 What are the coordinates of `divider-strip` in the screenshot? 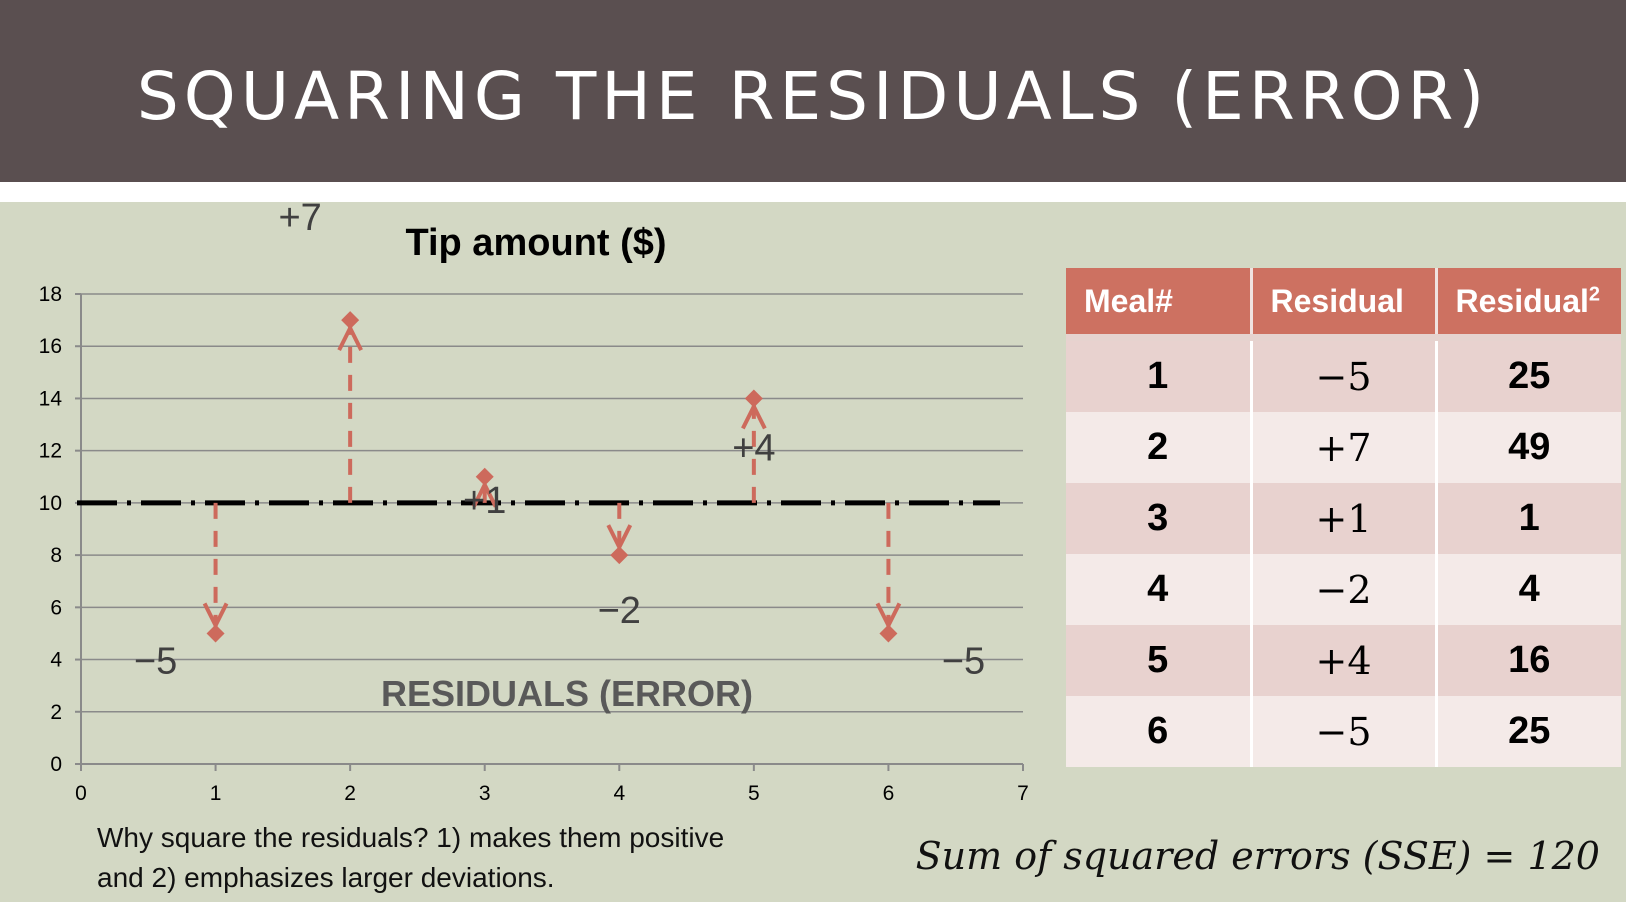 It's located at (813, 192).